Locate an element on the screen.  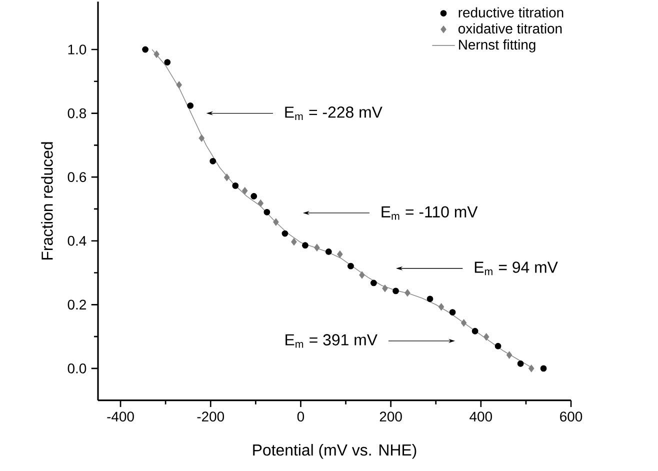
annotation: E$_{m}$ = -228 mV is located at coordinates (333, 113).